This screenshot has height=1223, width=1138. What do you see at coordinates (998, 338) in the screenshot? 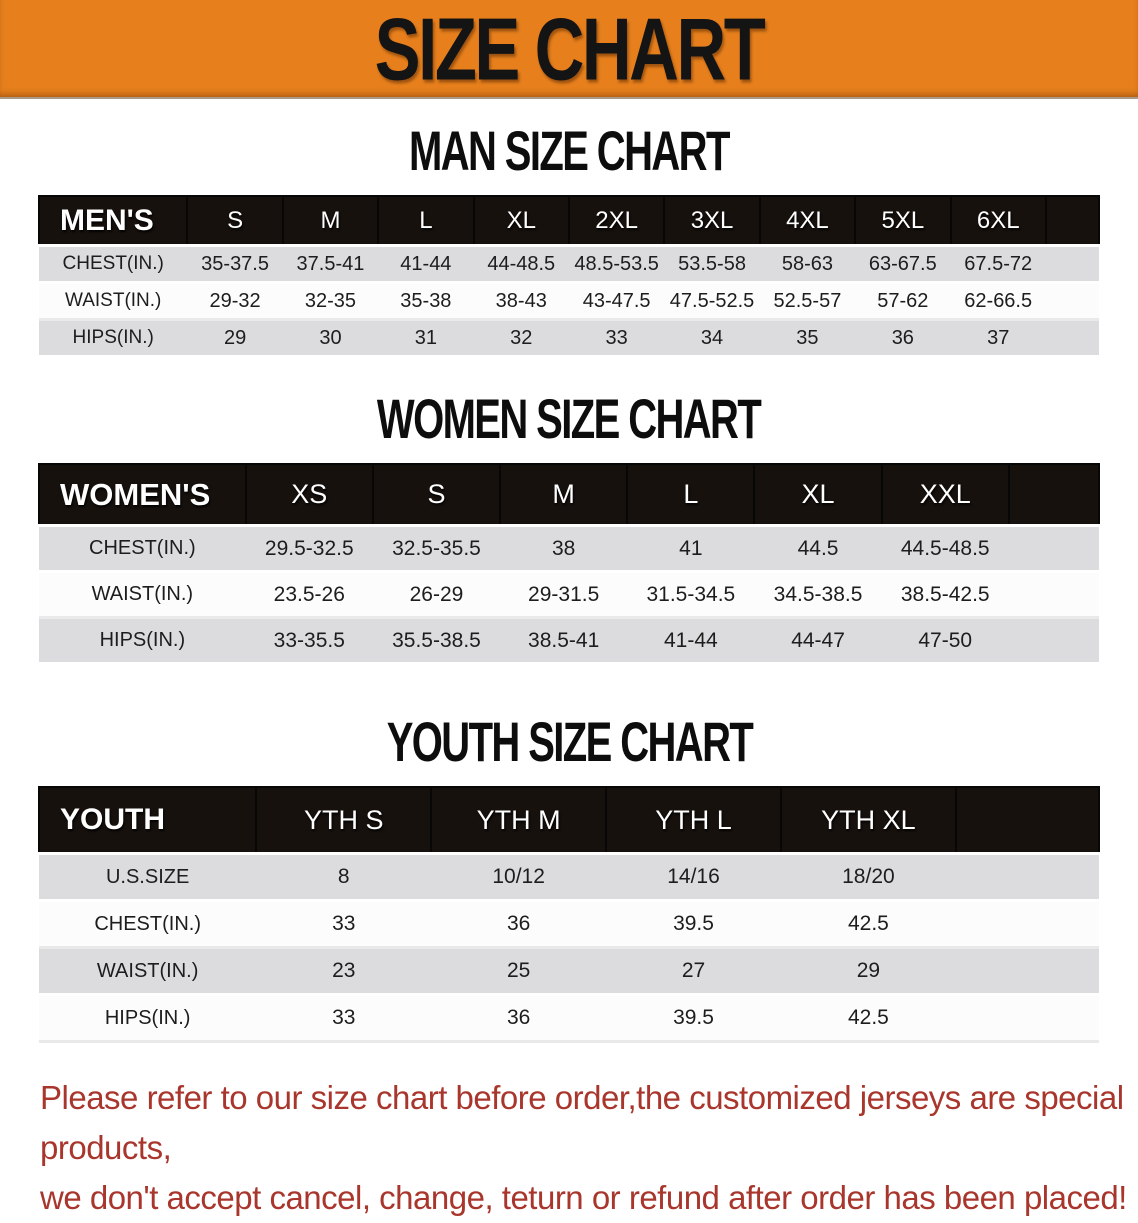
I see `measurement-cell: 37` at bounding box center [998, 338].